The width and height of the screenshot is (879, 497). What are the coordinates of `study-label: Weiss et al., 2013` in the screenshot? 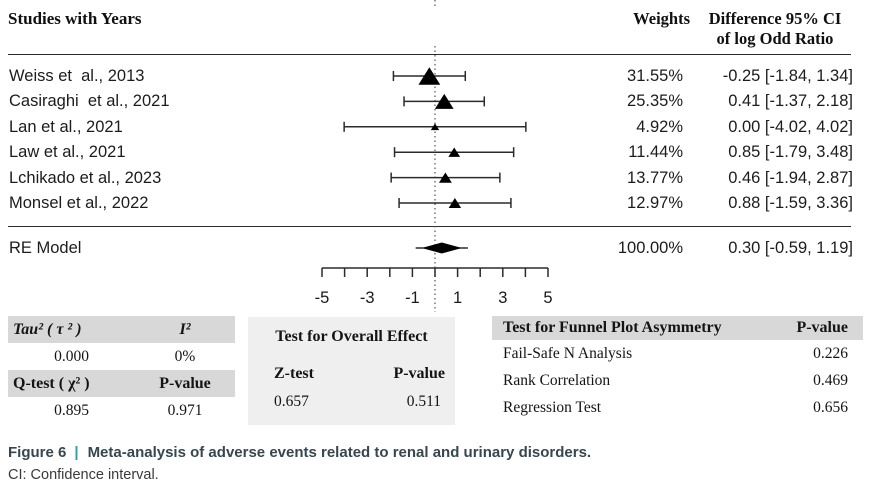 It's located at (77, 76).